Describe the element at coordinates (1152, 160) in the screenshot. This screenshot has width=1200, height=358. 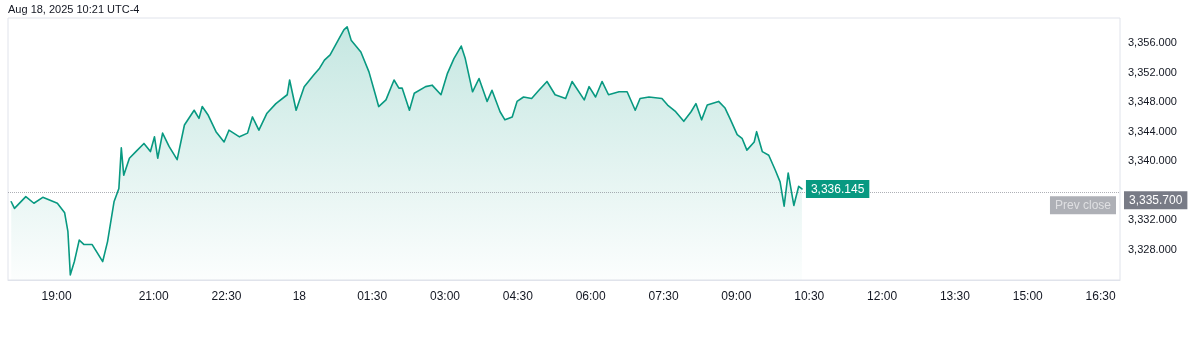
I see `y-tick-label: 3,340.000` at that location.